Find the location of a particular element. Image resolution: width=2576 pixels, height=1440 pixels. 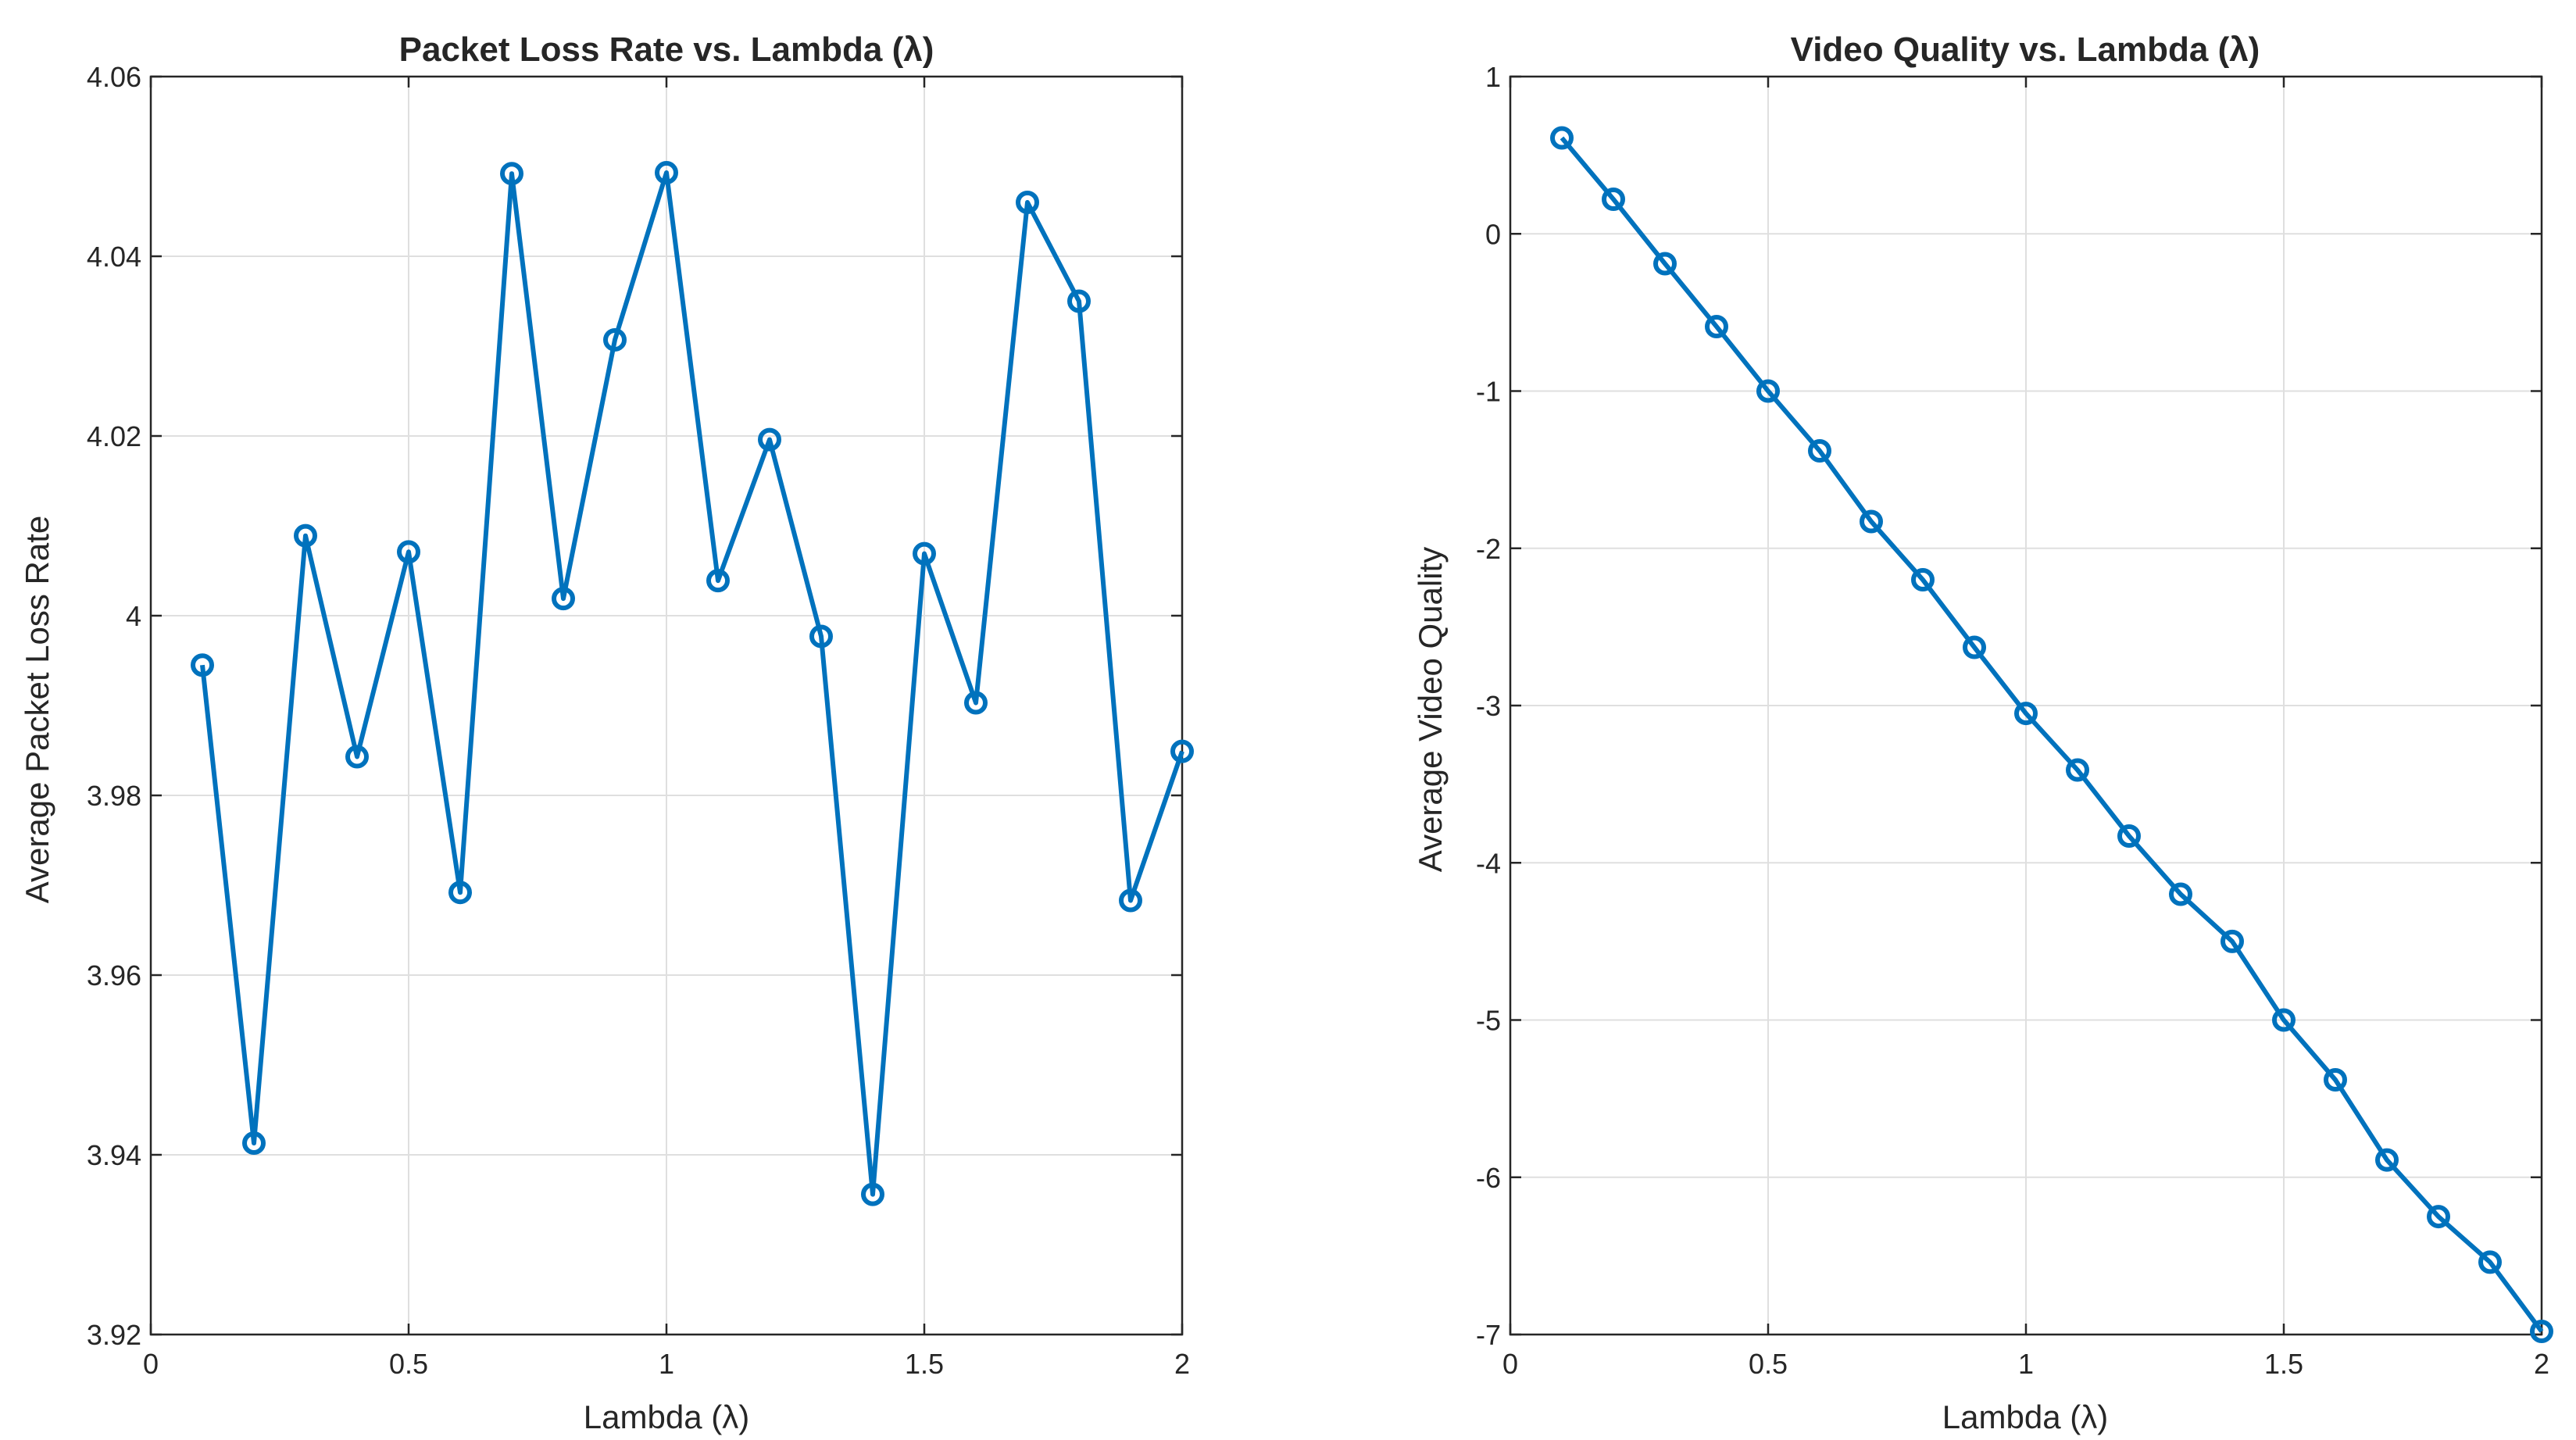

y-tick-label: 4.06 is located at coordinates (114, 77).